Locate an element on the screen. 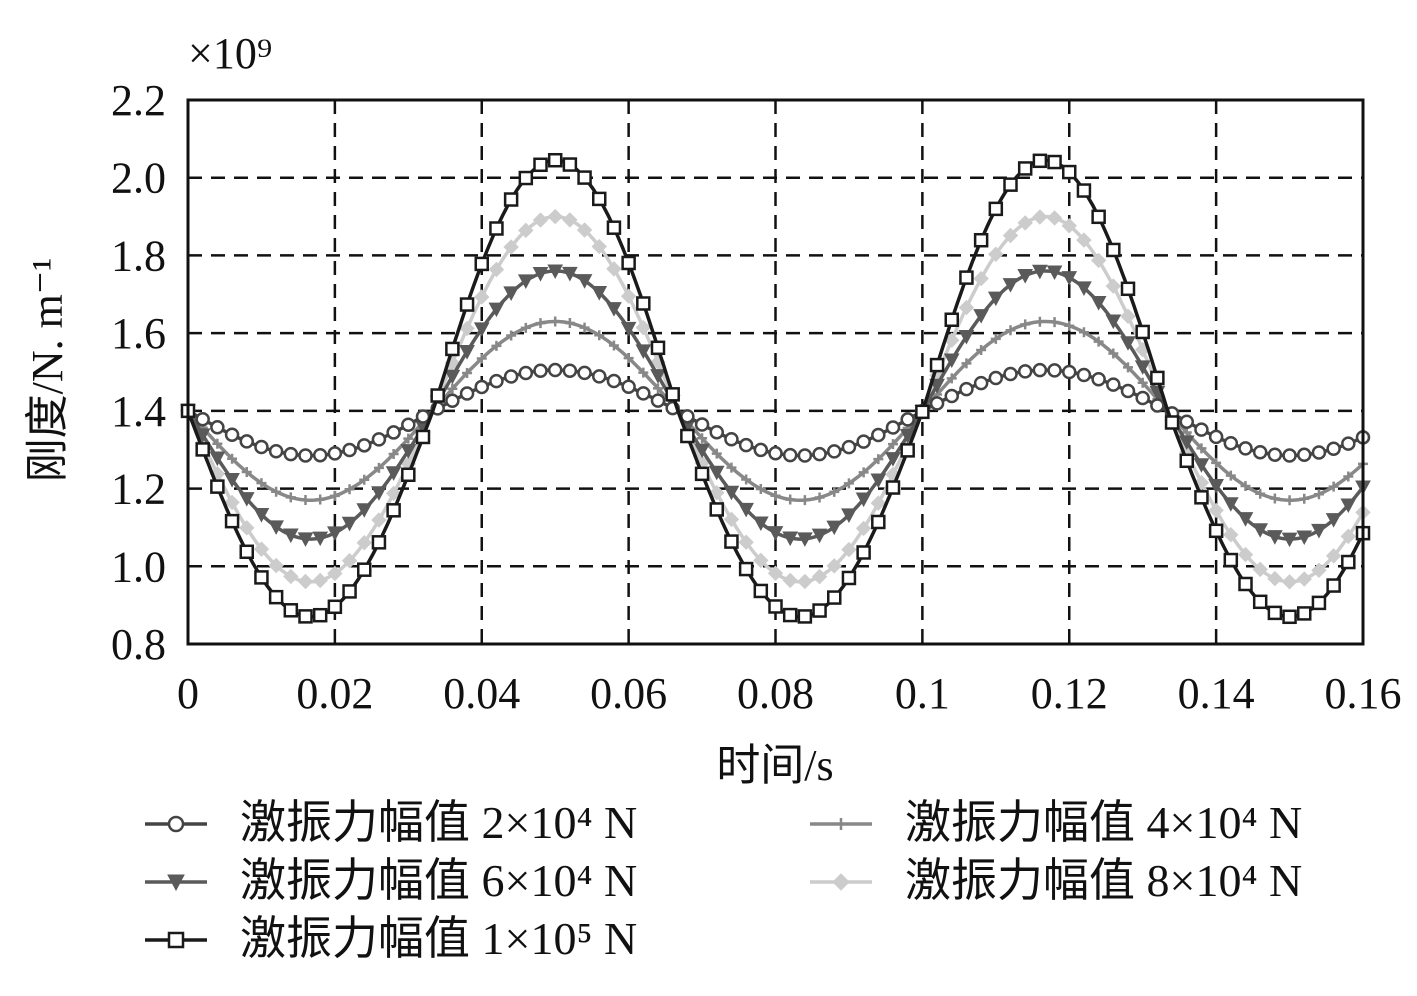  x-tick-label: 0.06 is located at coordinates (628, 693).